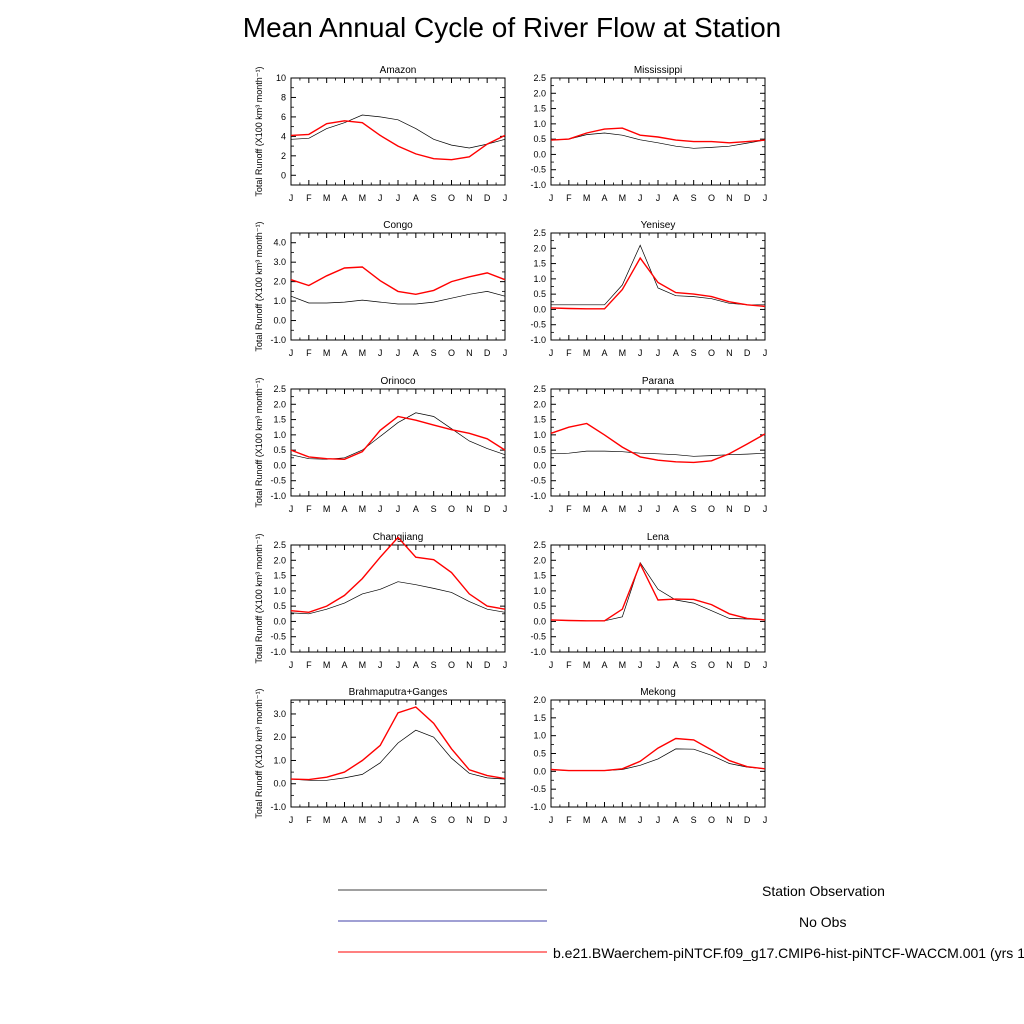 The height and width of the screenshot is (1024, 1024). I want to click on orinoco-ytick-label: -0.5, so click(278, 481).